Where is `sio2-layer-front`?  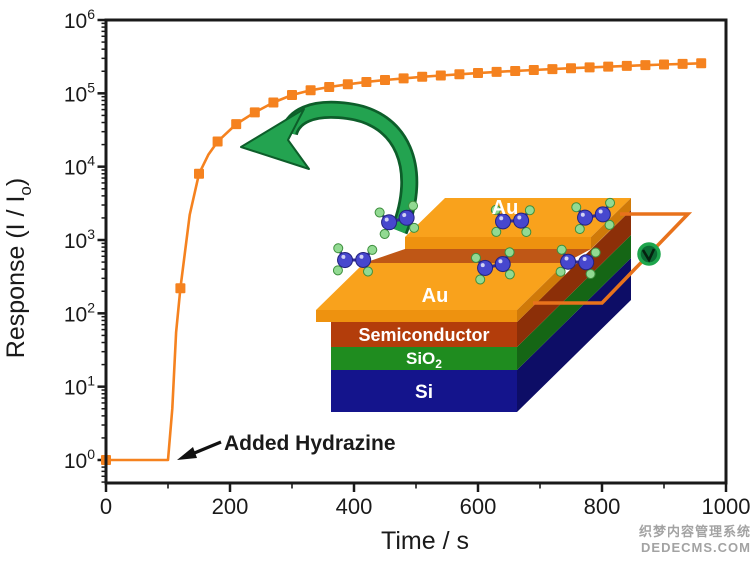 sio2-layer-front is located at coordinates (424, 358).